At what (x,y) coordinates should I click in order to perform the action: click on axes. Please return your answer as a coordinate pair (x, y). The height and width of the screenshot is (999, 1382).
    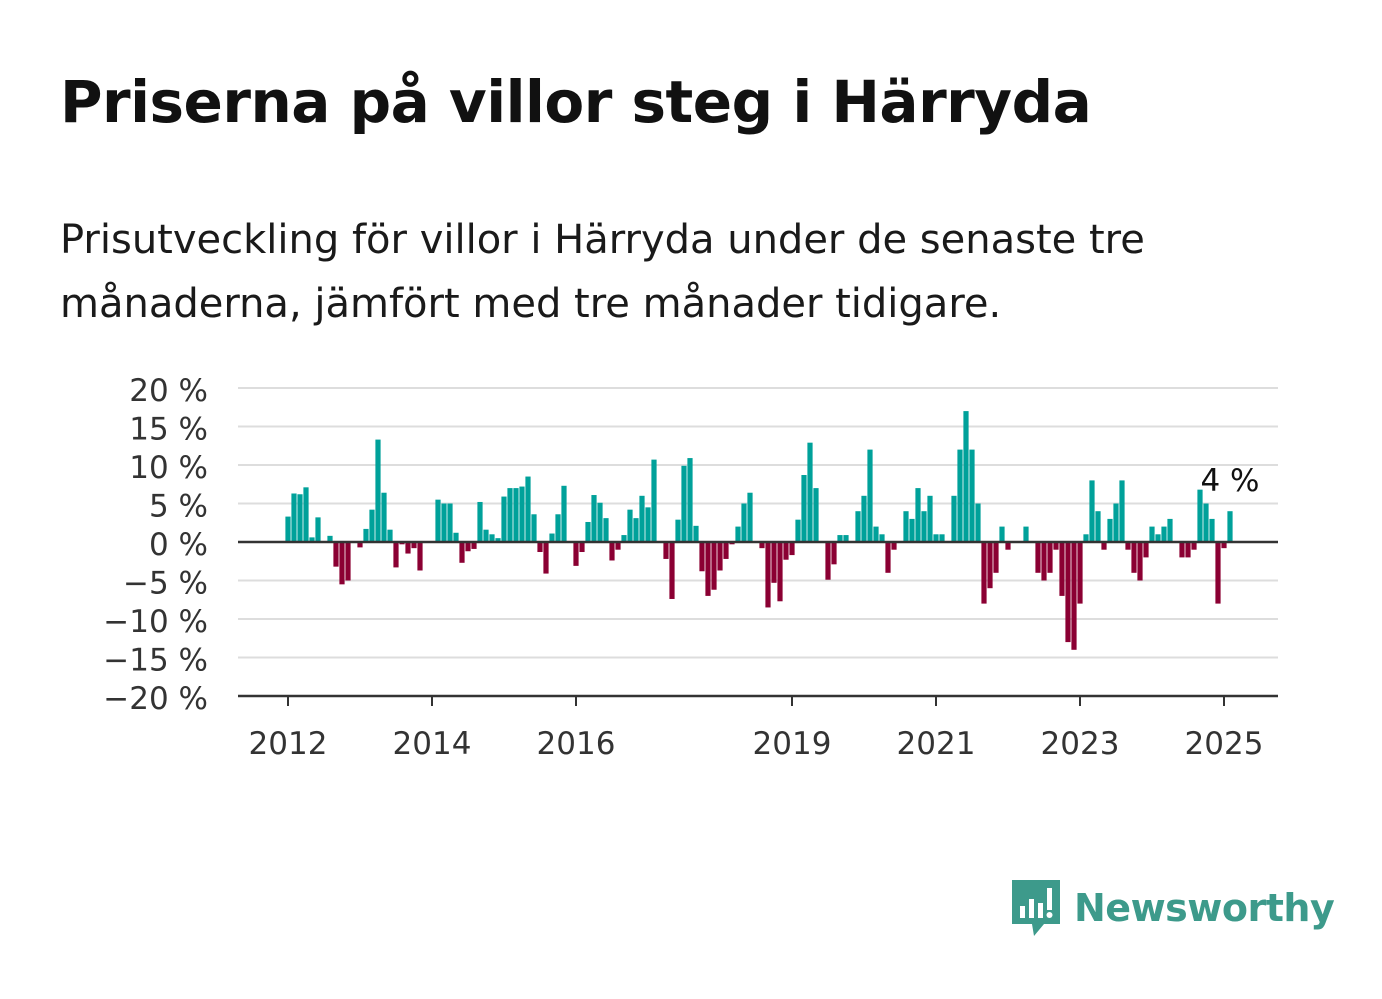
    Looking at the image, I should click on (758, 623).